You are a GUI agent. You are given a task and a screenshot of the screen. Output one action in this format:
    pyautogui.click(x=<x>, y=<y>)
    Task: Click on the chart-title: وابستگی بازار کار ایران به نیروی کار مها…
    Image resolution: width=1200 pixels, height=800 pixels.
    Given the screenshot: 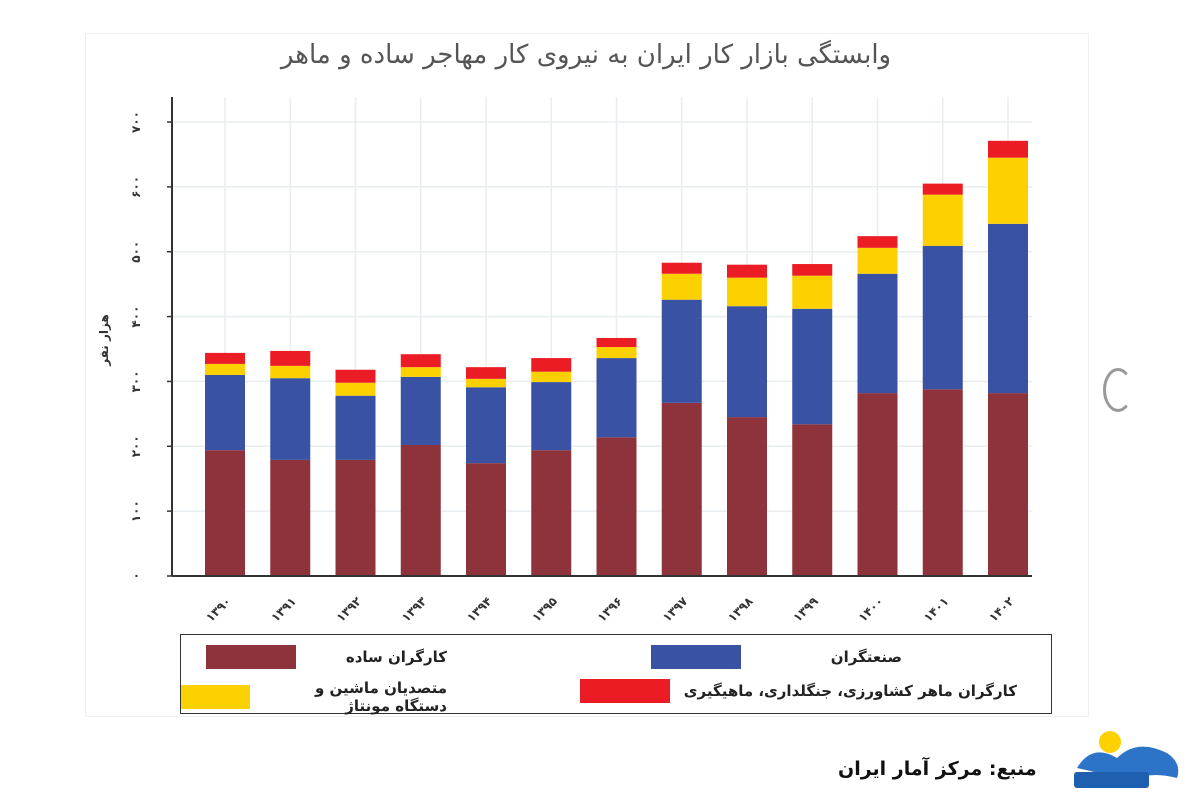 What is the action you would take?
    pyautogui.click(x=586, y=55)
    